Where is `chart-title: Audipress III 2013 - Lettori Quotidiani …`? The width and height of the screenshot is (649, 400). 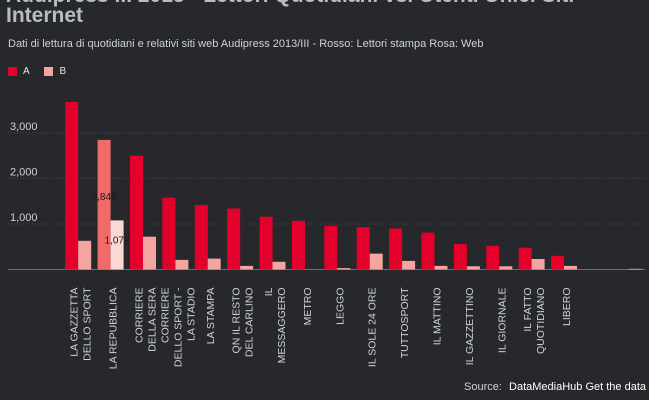 chart-title: Audipress III 2013 - Lettori Quotidiani … is located at coordinates (290, 13).